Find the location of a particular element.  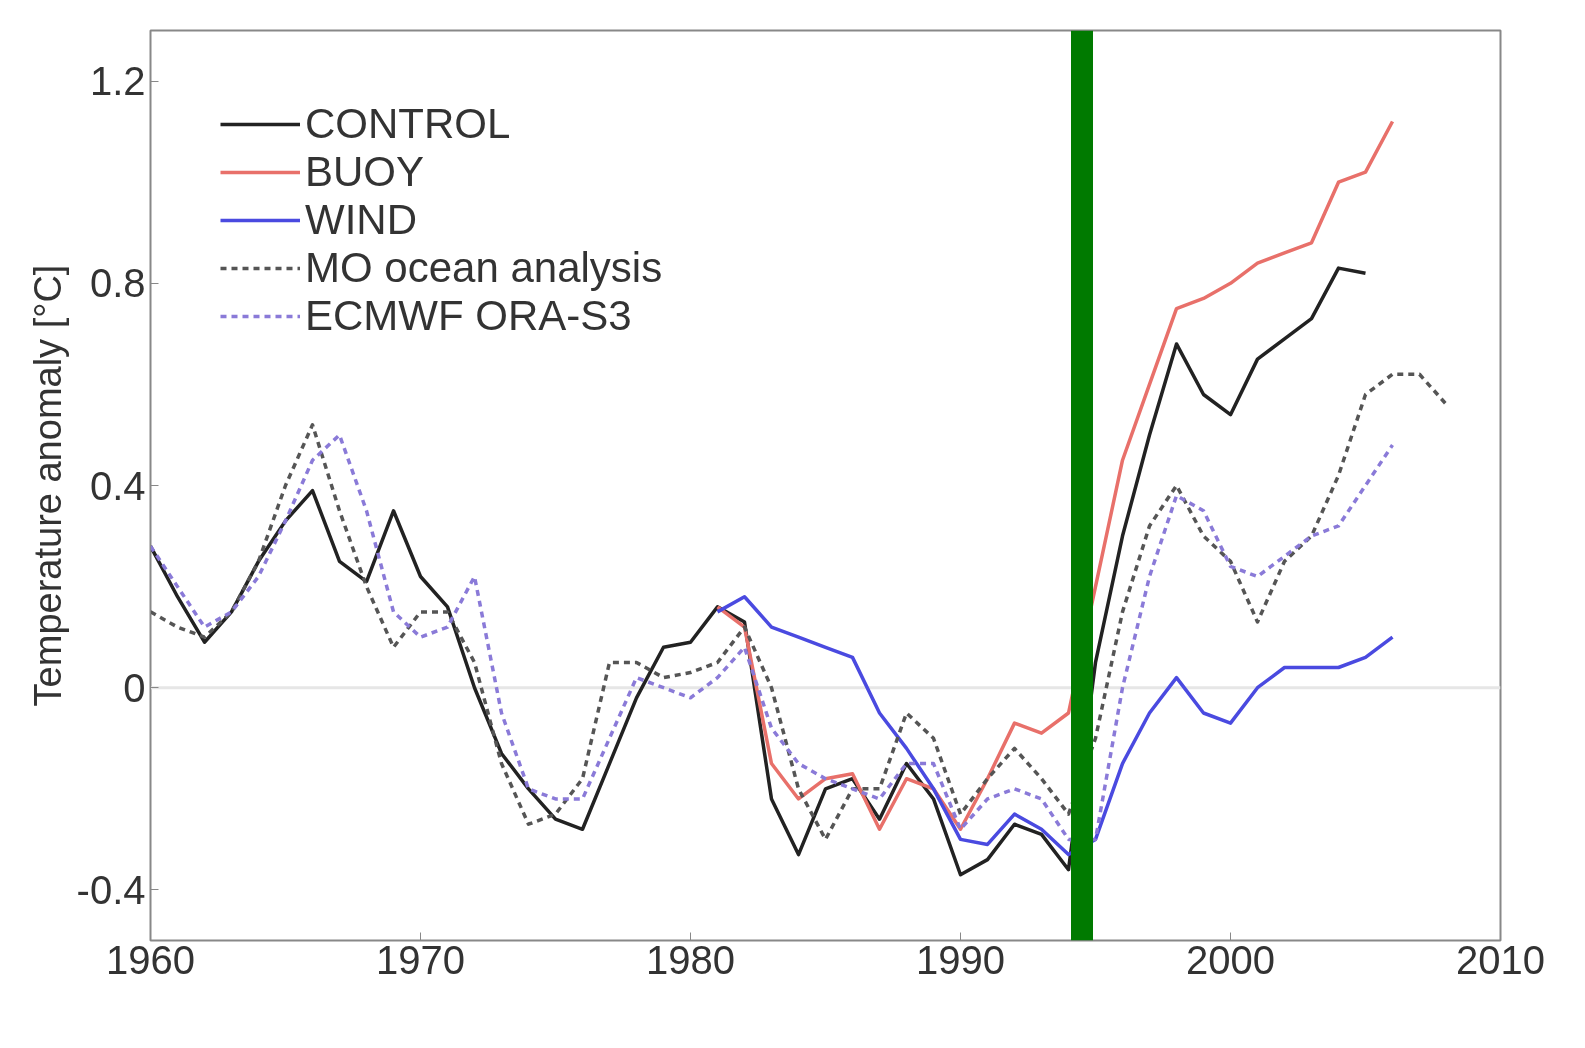

legend-label: ECMWF ORA-S3 is located at coordinates (468, 316).